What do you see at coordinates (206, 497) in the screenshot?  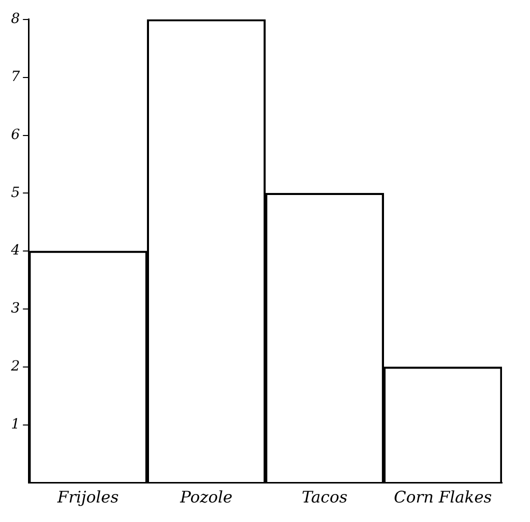 I see `x-tick-label: Pozole` at bounding box center [206, 497].